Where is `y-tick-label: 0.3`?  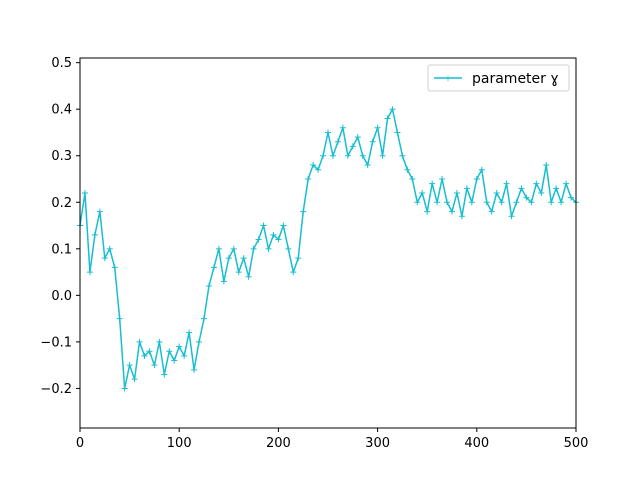 y-tick-label: 0.3 is located at coordinates (61, 156).